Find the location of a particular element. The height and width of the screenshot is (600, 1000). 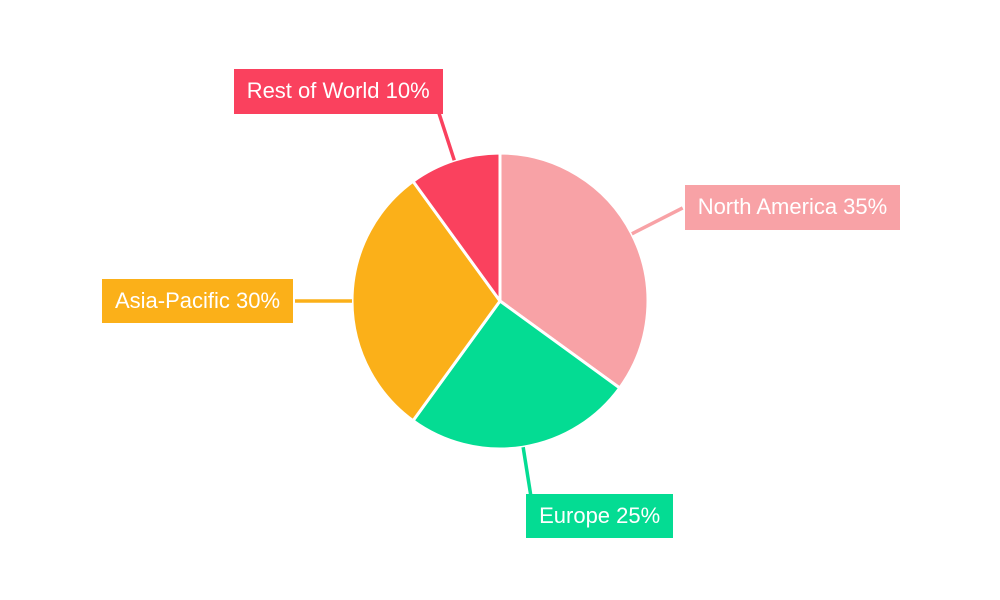

callout-rest-of-world: Rest of World 10% is located at coordinates (338, 91).